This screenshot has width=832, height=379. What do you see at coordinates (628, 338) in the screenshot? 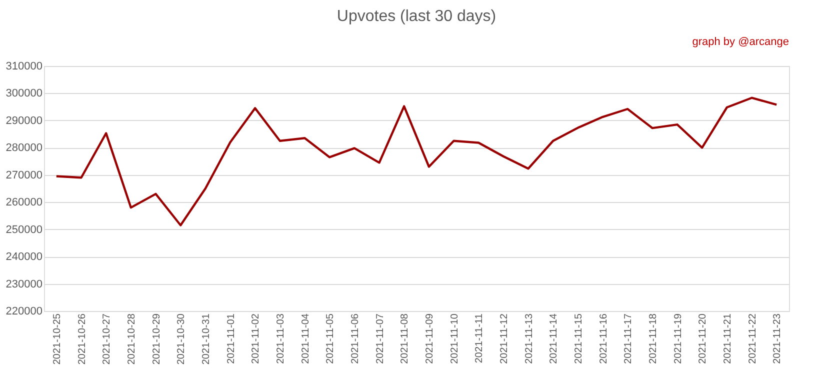
I see `x-tick-label: 2021-11-17` at bounding box center [628, 338].